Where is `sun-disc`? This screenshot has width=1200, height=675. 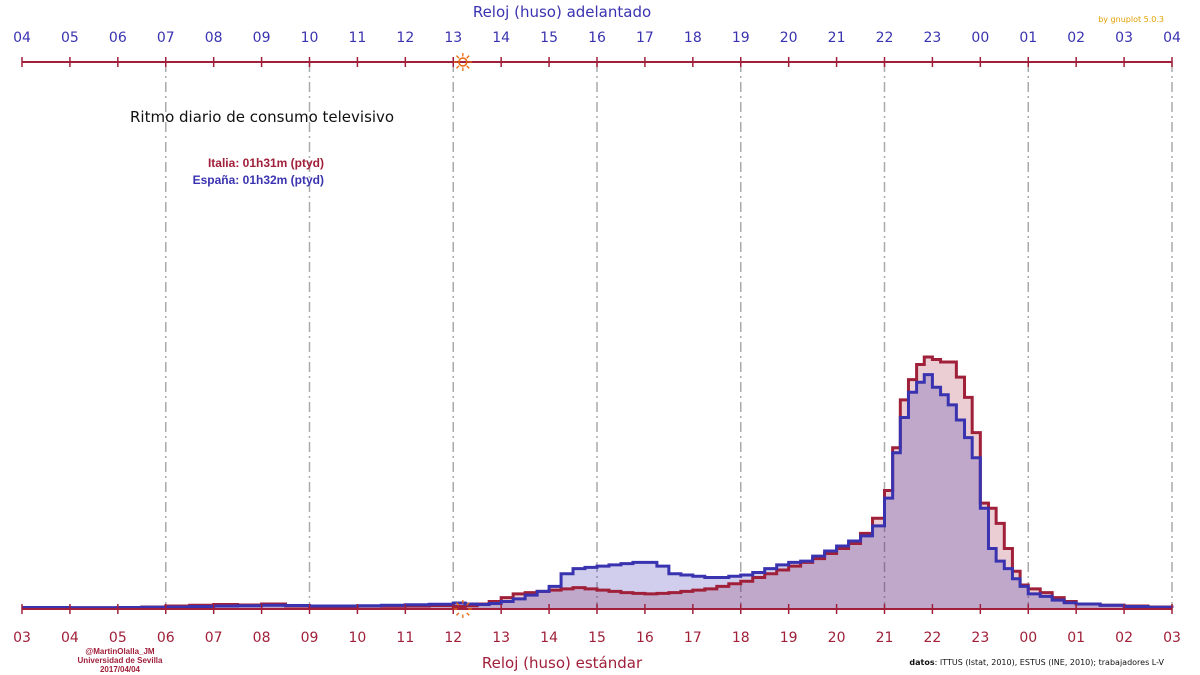
sun-disc is located at coordinates (463, 62).